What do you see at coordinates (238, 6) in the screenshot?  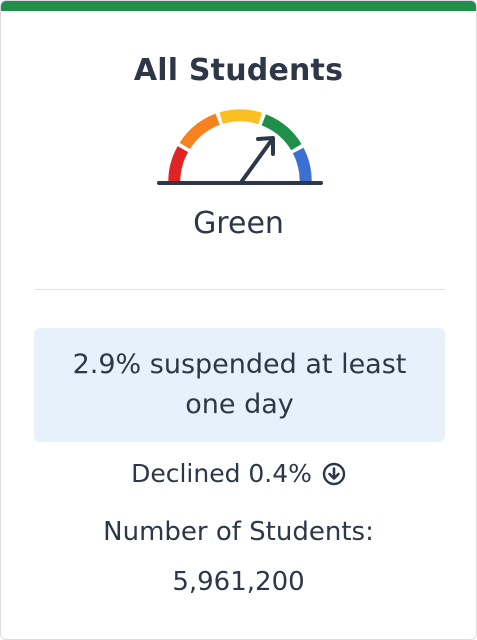 I see `status-color-bar` at bounding box center [238, 6].